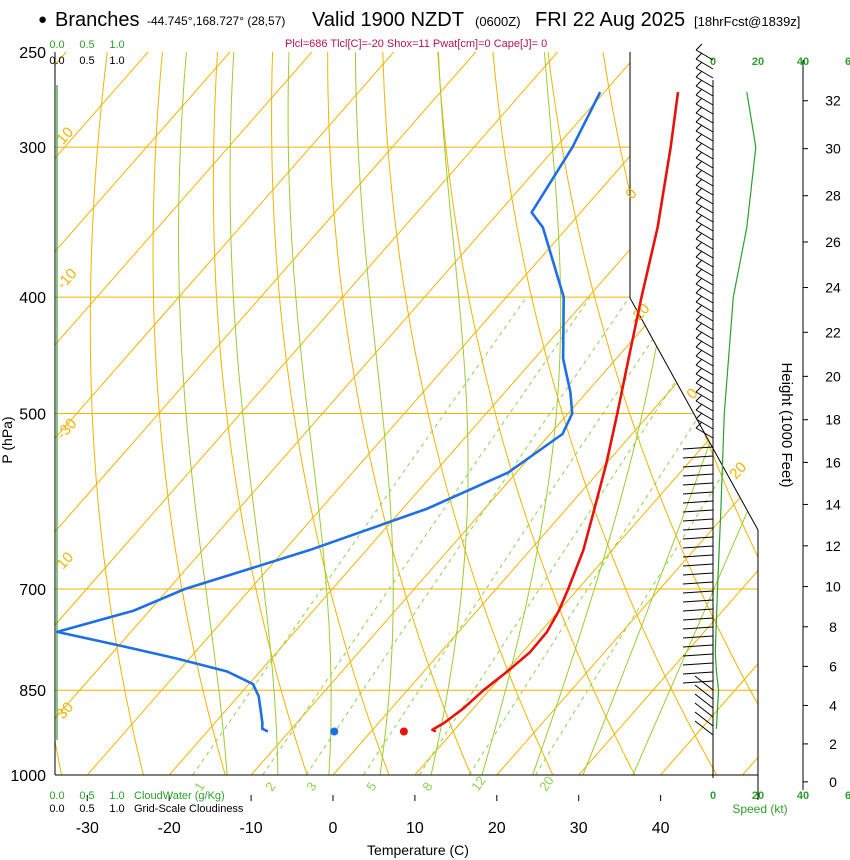  Describe the element at coordinates (713, 62) in the screenshot. I see `speed-top-tick: 0` at that location.